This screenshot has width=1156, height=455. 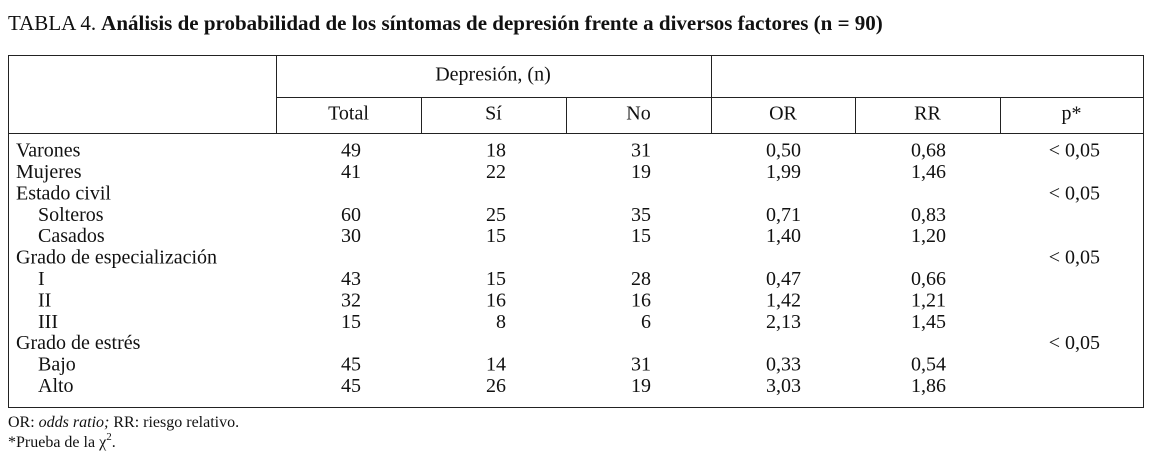 What do you see at coordinates (783, 236) in the screenshot?
I see `cell: 1,40` at bounding box center [783, 236].